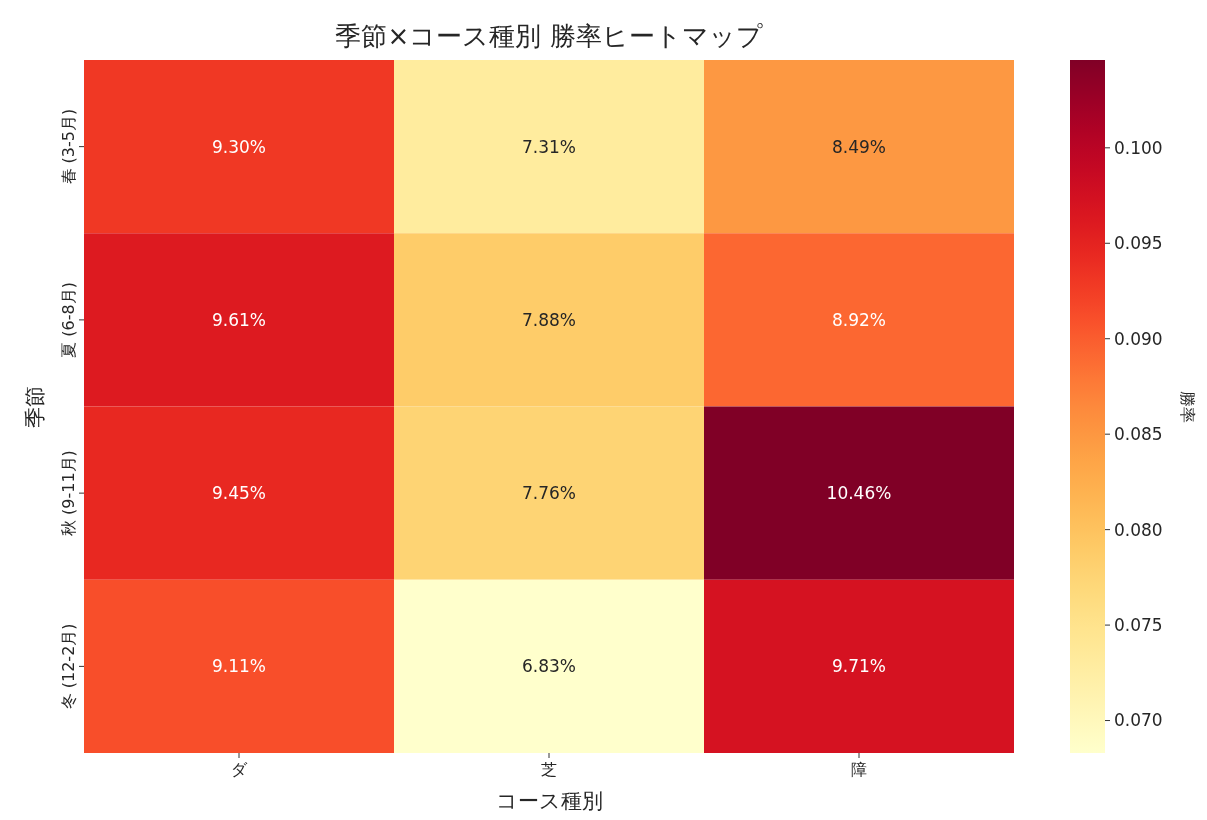 The height and width of the screenshot is (820, 1207). I want to click on color-bar-label: 0.075, so click(1138, 625).